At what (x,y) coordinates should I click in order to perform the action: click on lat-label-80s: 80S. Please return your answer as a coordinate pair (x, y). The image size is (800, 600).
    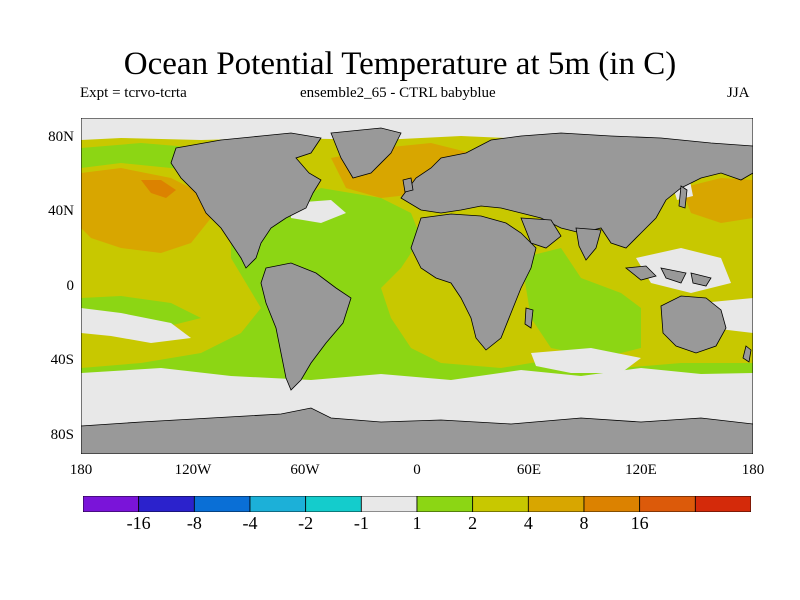
    Looking at the image, I should click on (62, 435).